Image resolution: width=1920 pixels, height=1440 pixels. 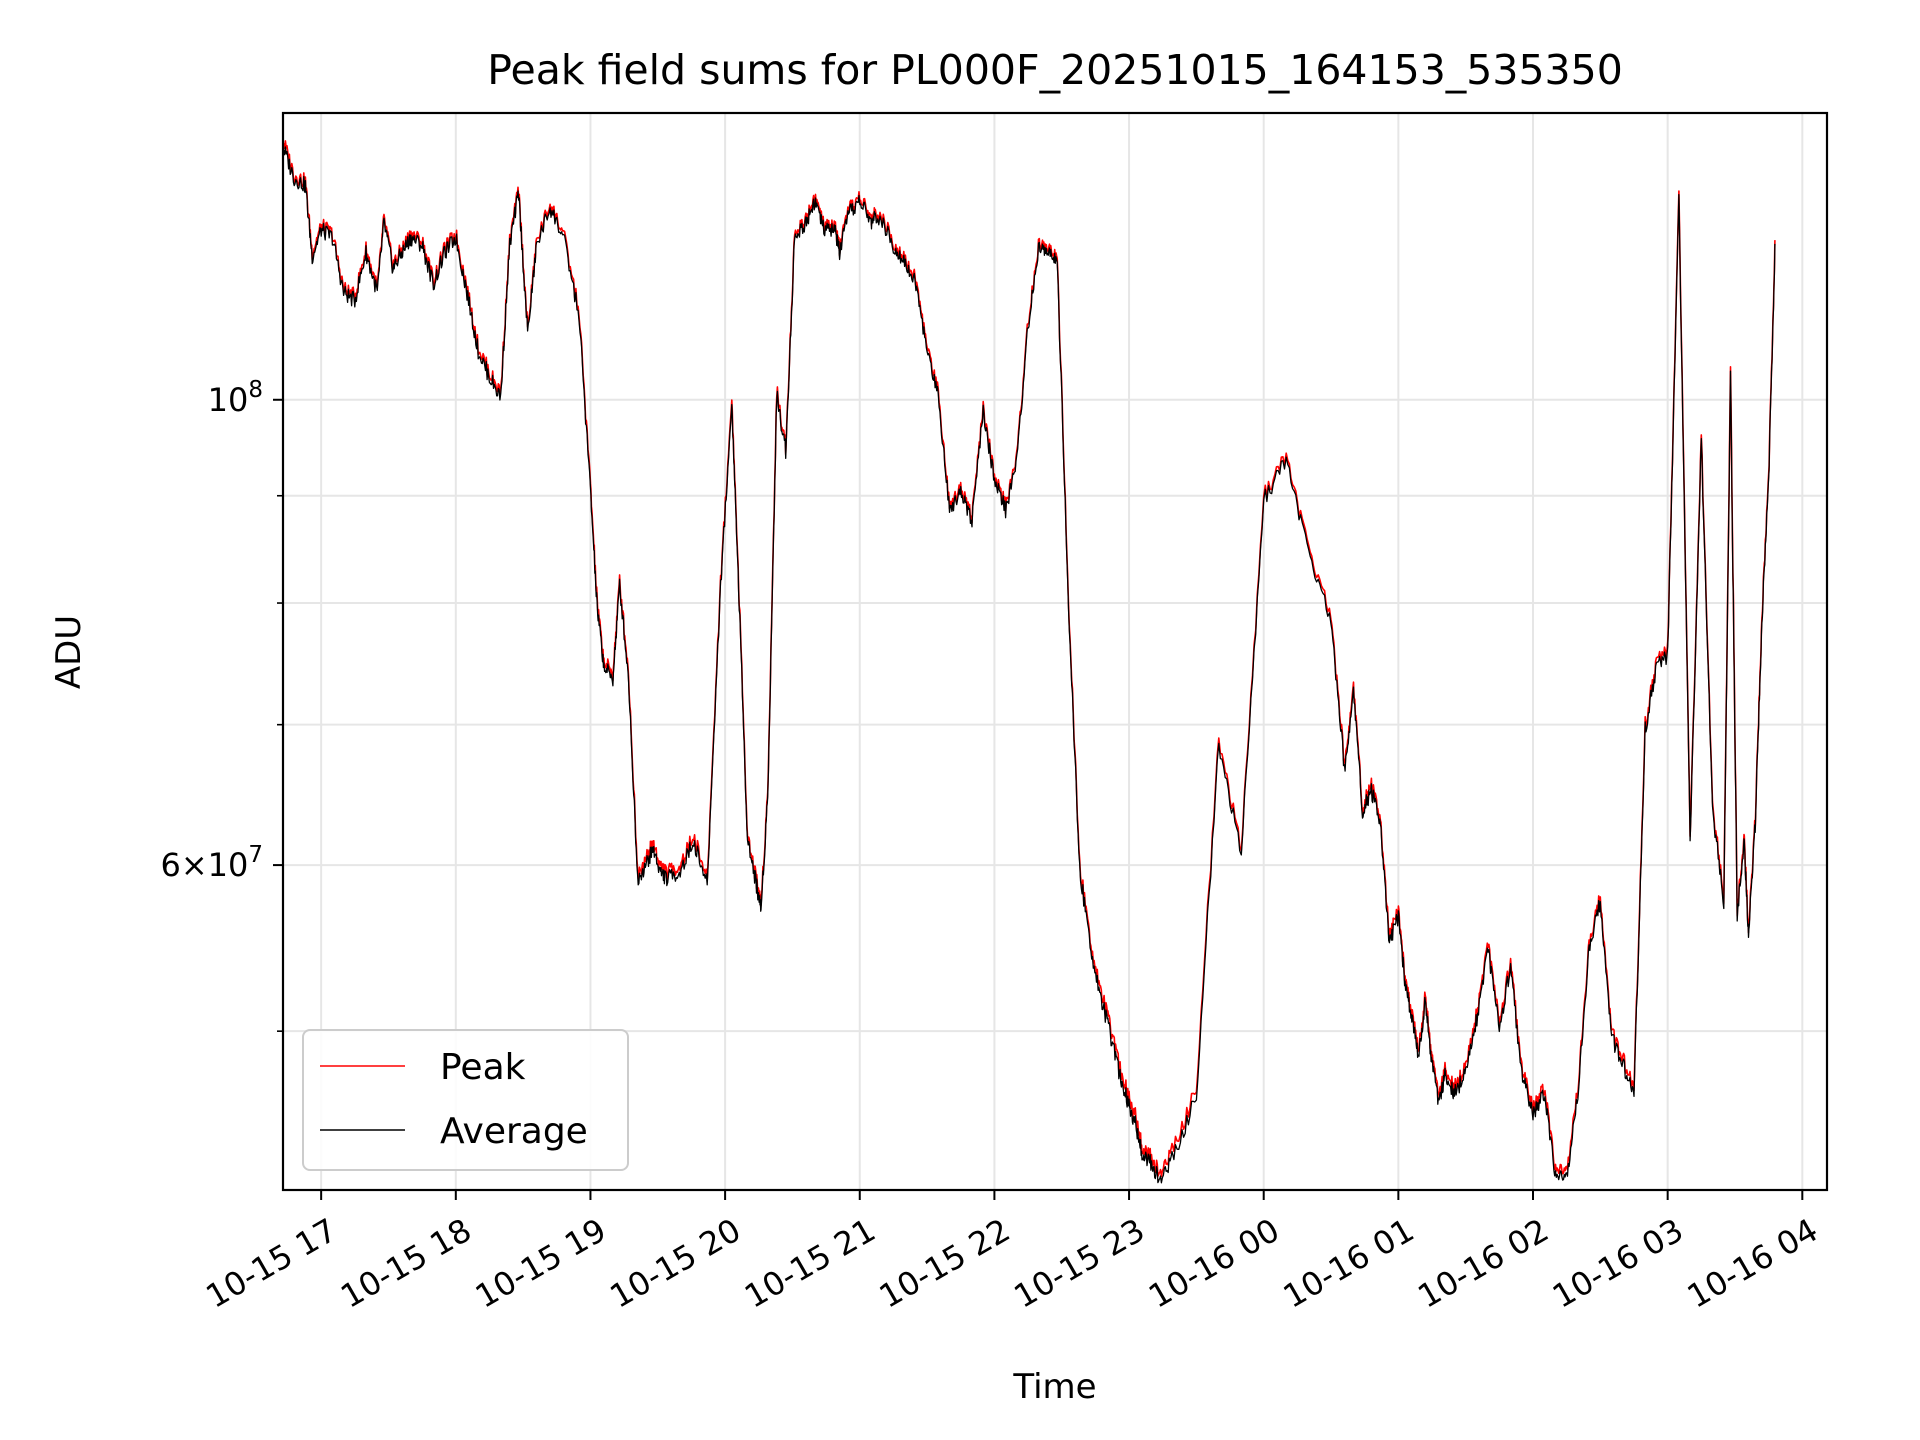 What do you see at coordinates (69, 652) in the screenshot?
I see `y-axis-title: ADU` at bounding box center [69, 652].